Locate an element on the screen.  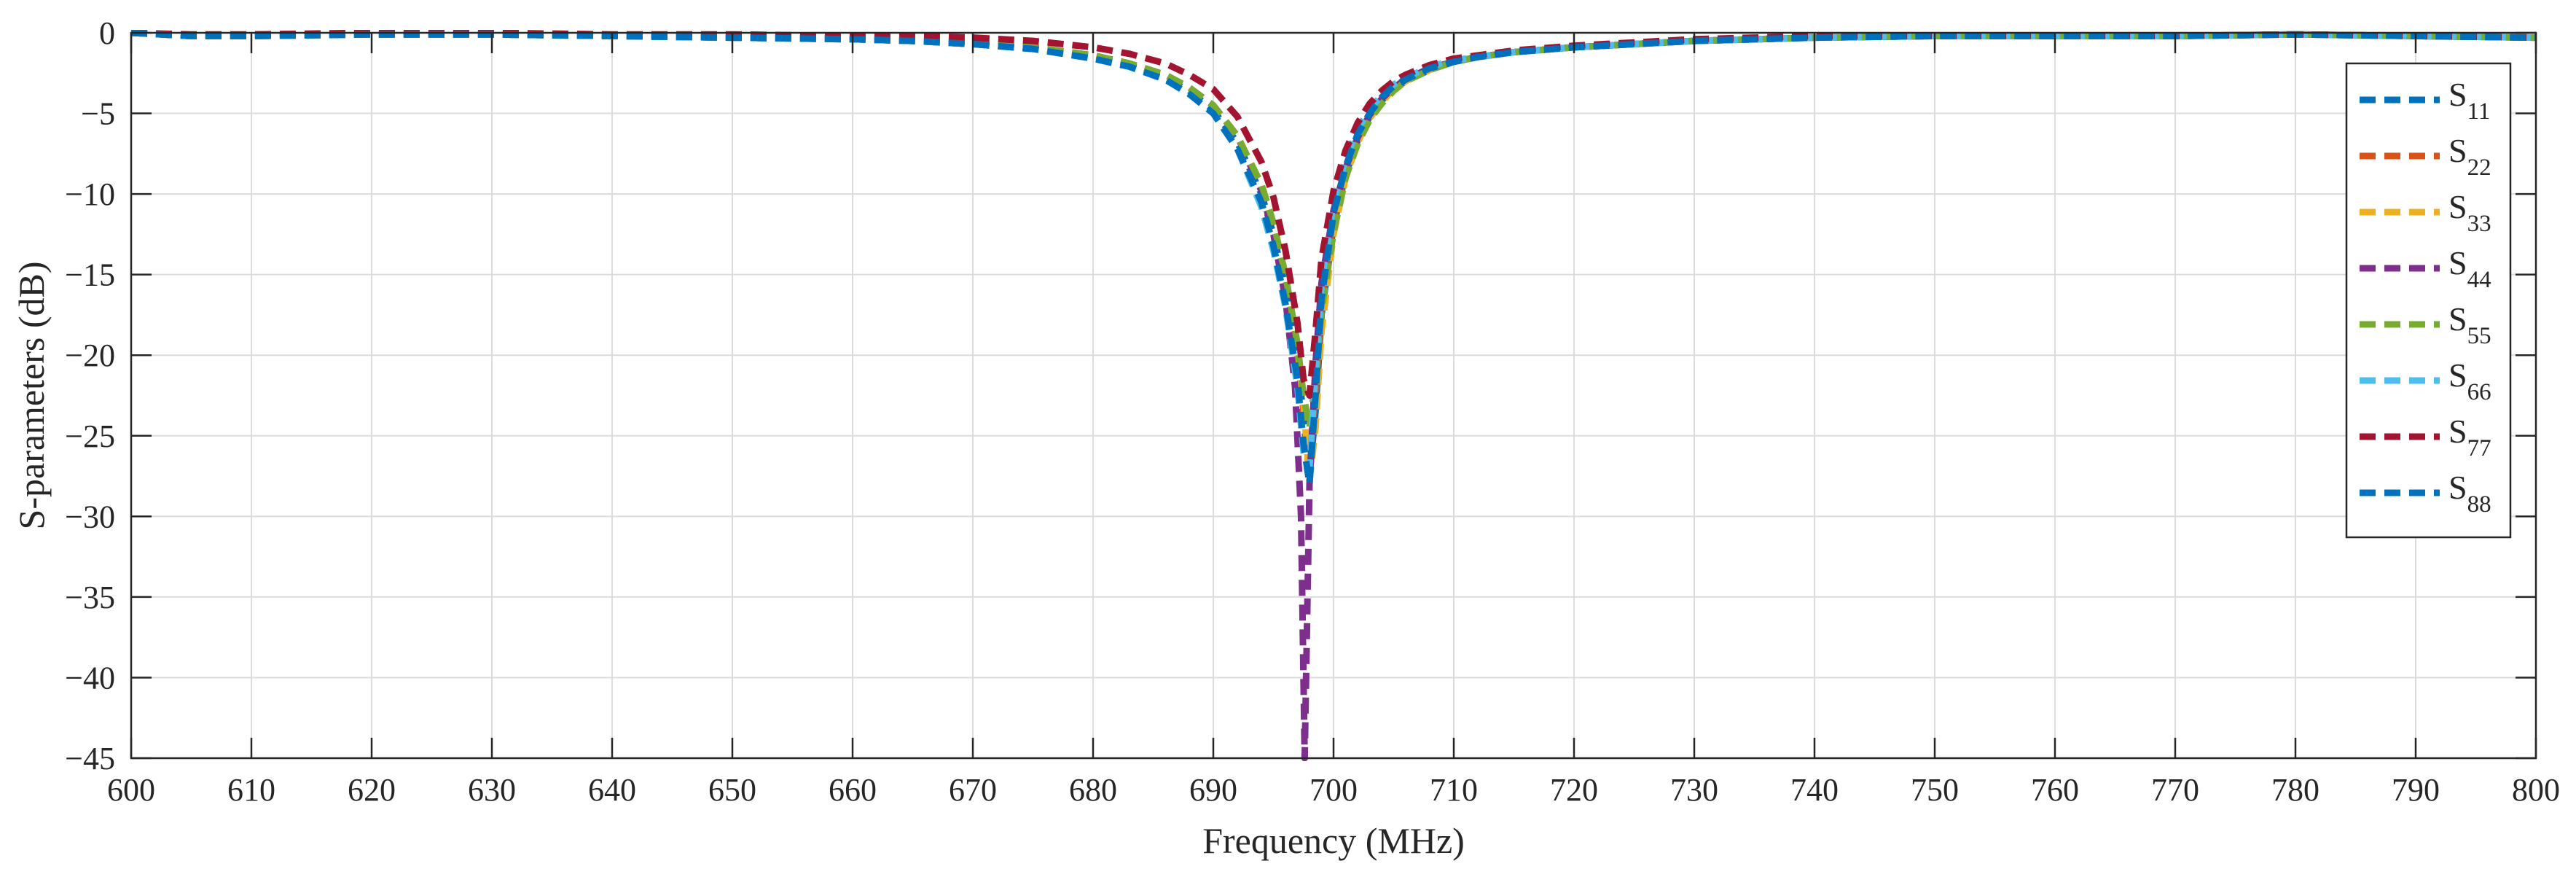
x-tick-label: 780 is located at coordinates (2295, 790).